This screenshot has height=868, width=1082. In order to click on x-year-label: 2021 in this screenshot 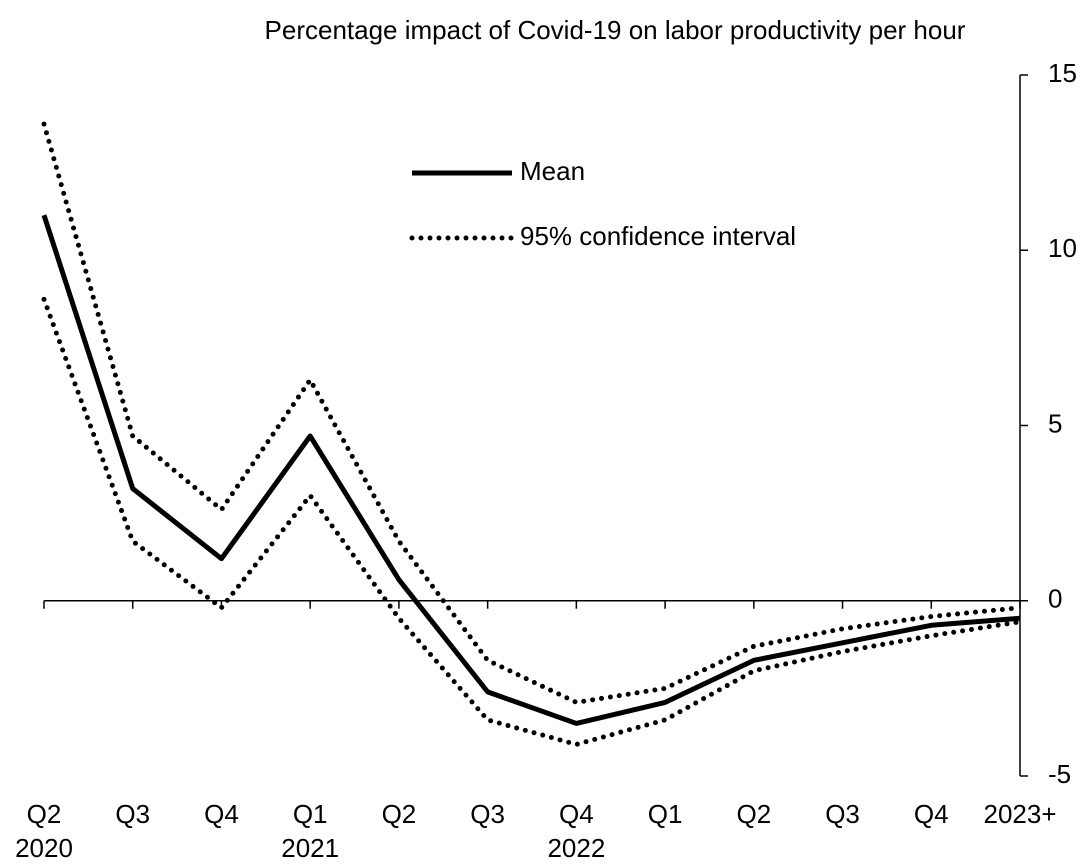, I will do `click(310, 848)`.